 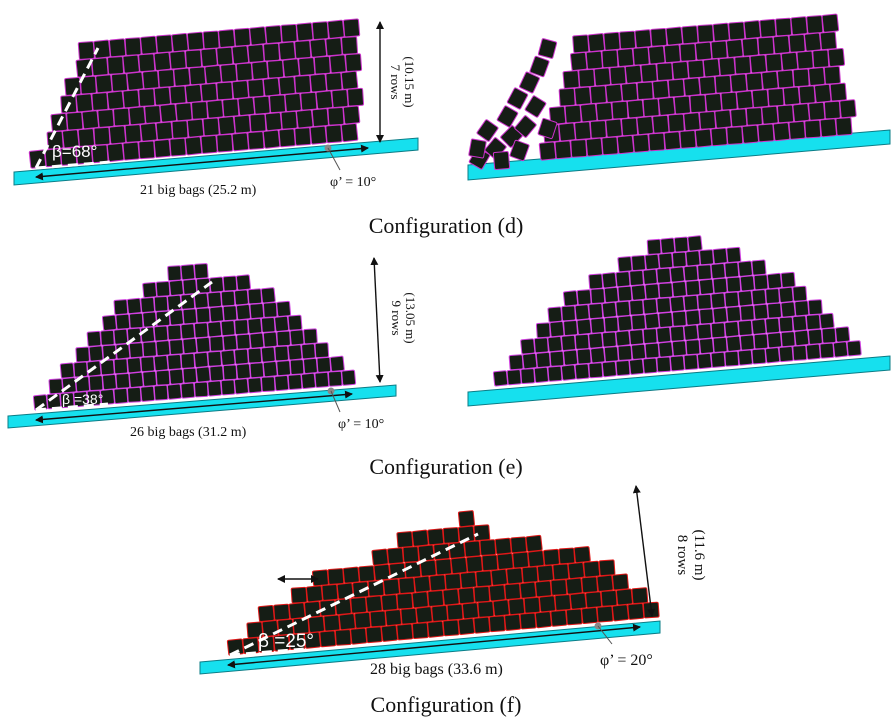 What do you see at coordinates (677, 311) in the screenshot?
I see `bag-stack-e-right` at bounding box center [677, 311].